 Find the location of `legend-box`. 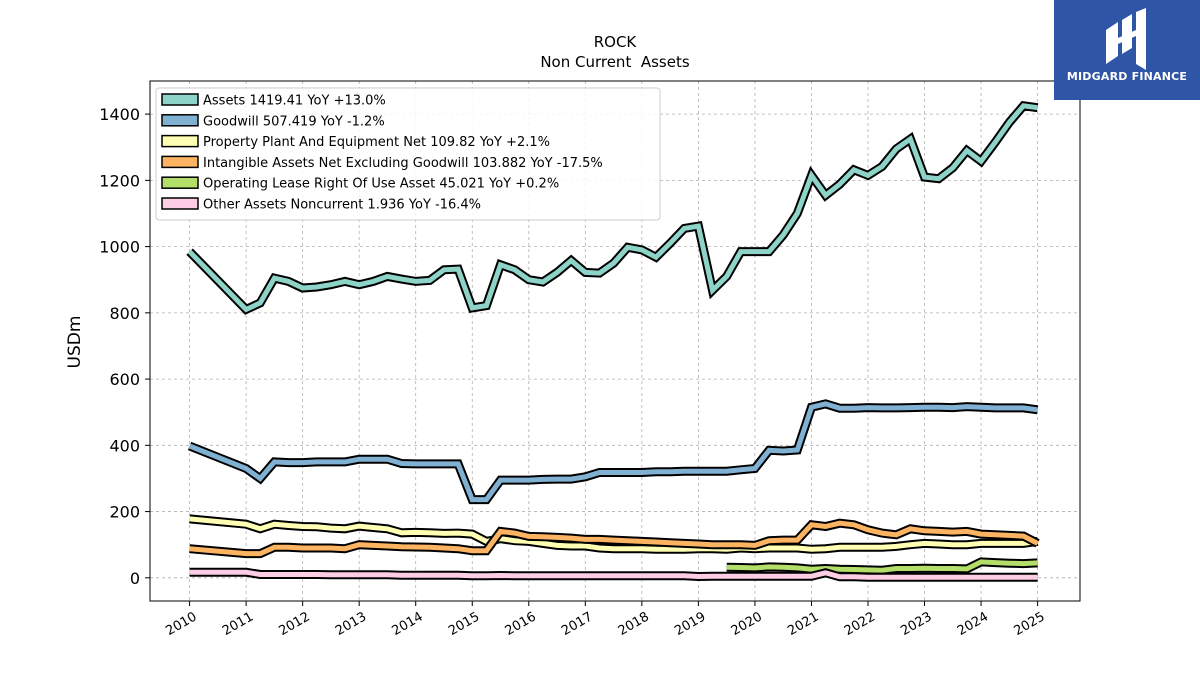

legend-box is located at coordinates (408, 154).